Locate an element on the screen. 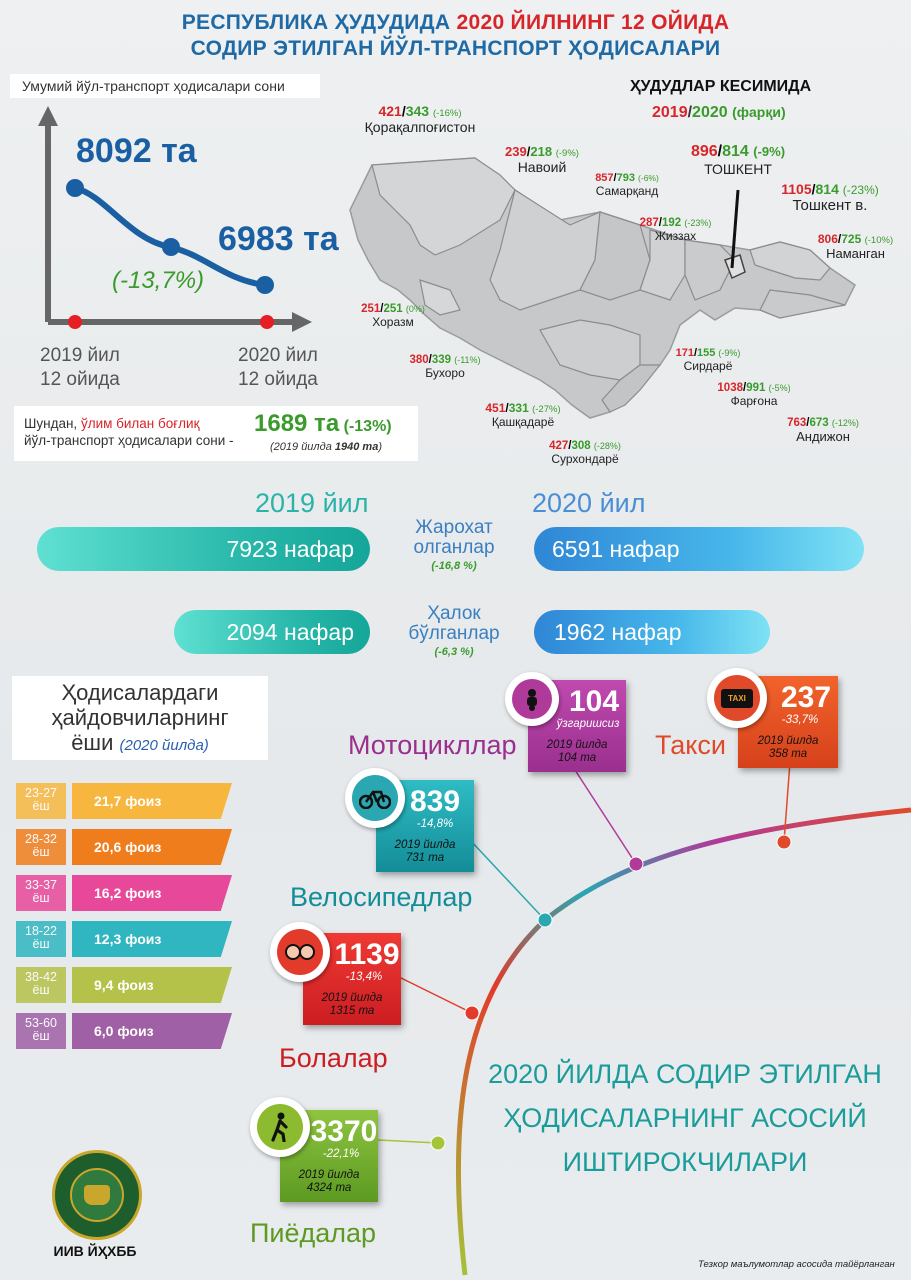  arc-node-ped is located at coordinates (438, 1143).